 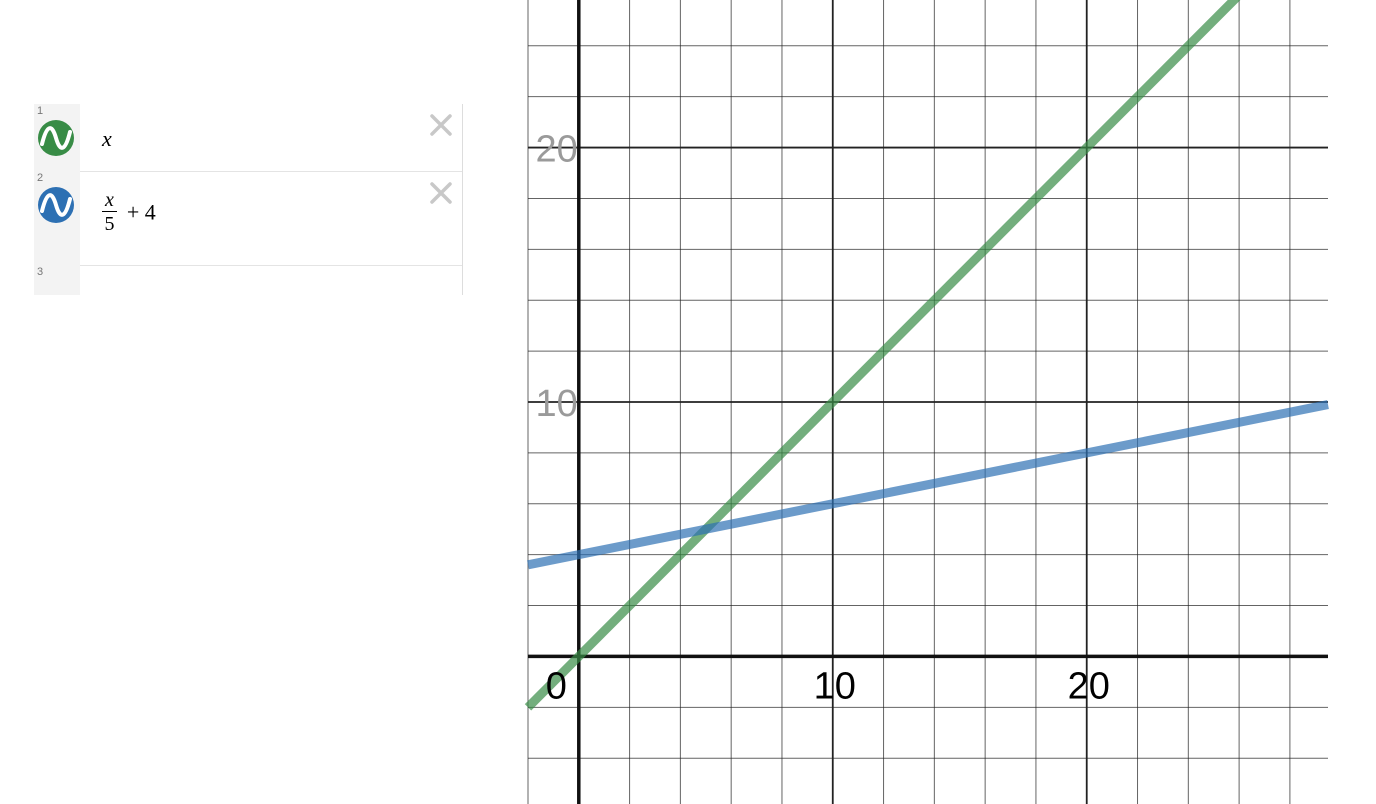 I want to click on fraction: x 5, so click(x=109, y=212).